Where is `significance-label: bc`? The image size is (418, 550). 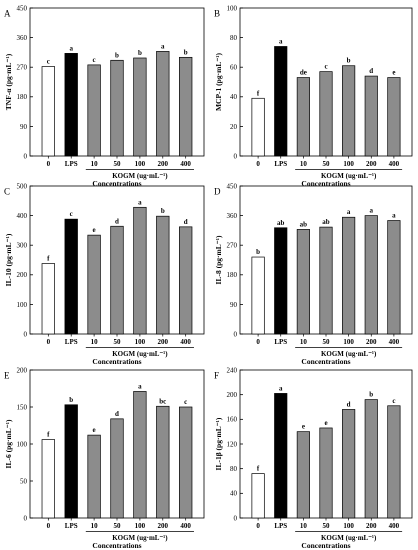 significance-label: bc is located at coordinates (162, 401).